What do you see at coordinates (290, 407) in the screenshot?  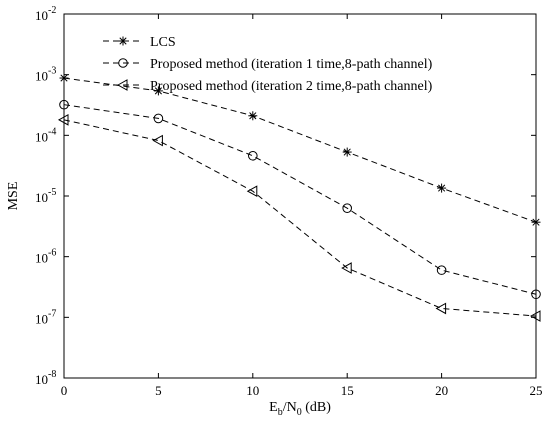 I see `x-axis-label-mid: /N` at bounding box center [290, 407].